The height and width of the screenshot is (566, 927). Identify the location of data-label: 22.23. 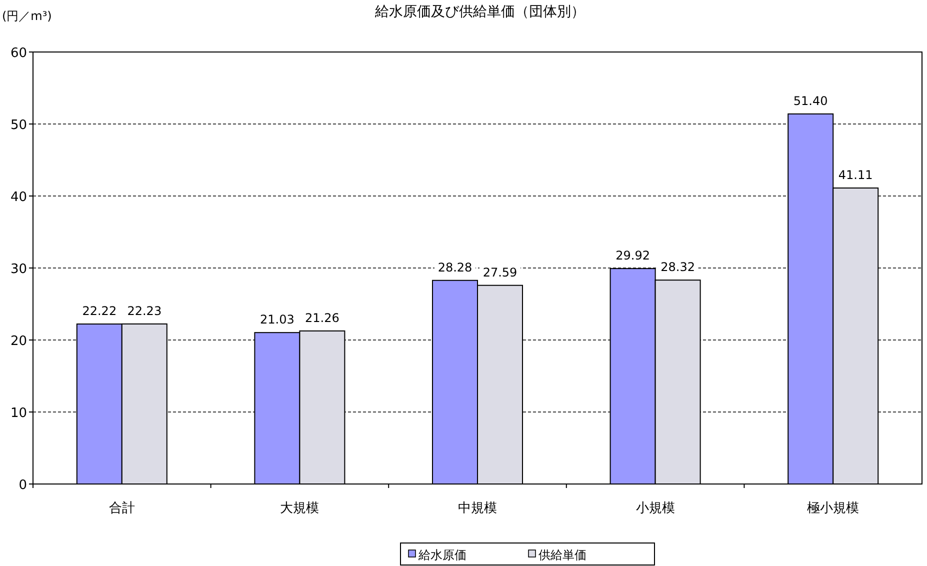
(144, 311).